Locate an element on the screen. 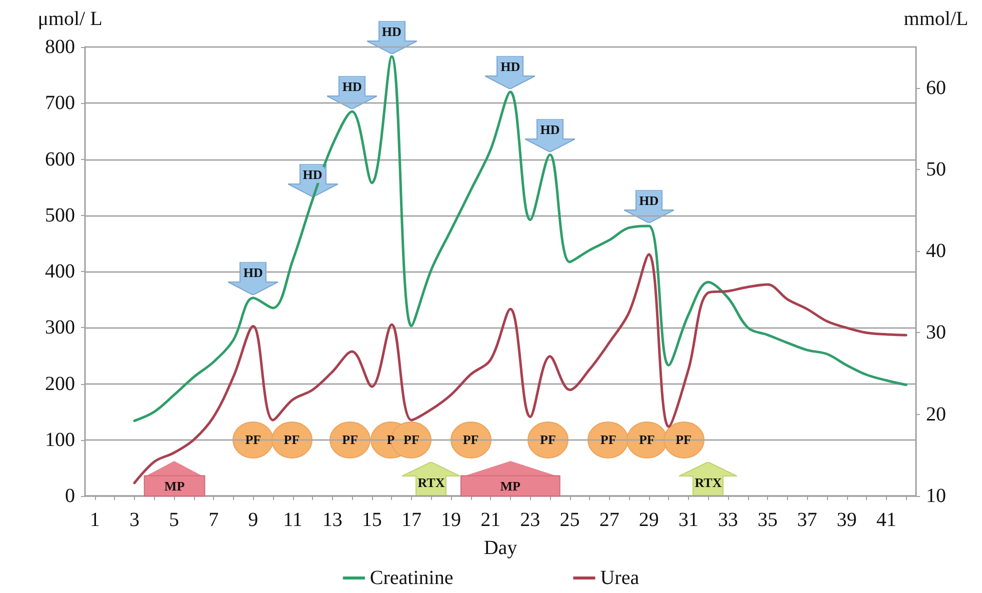 This screenshot has width=982, height=593. x-tick-label: 33 is located at coordinates (728, 520).